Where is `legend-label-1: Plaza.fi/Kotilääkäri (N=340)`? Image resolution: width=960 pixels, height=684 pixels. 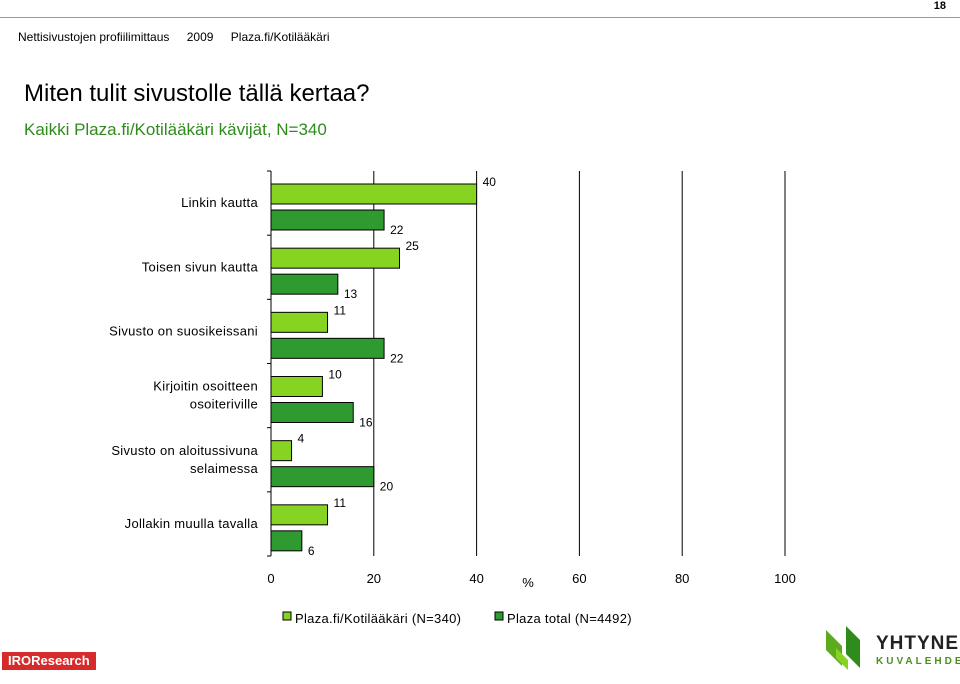
legend-label-1: Plaza.fi/Kotilääkäri (N=340) is located at coordinates (378, 618).